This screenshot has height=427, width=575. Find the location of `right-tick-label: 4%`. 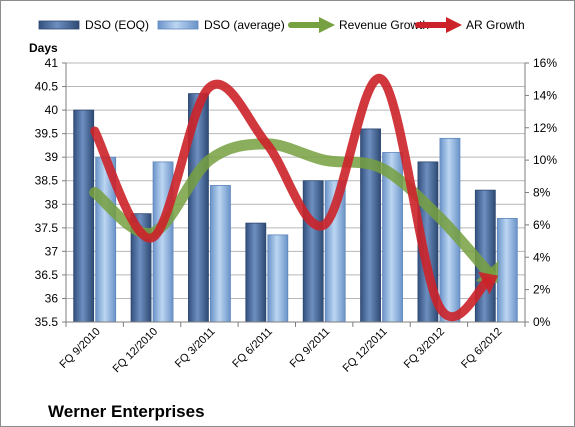

right-tick-label: 4% is located at coordinates (542, 257).